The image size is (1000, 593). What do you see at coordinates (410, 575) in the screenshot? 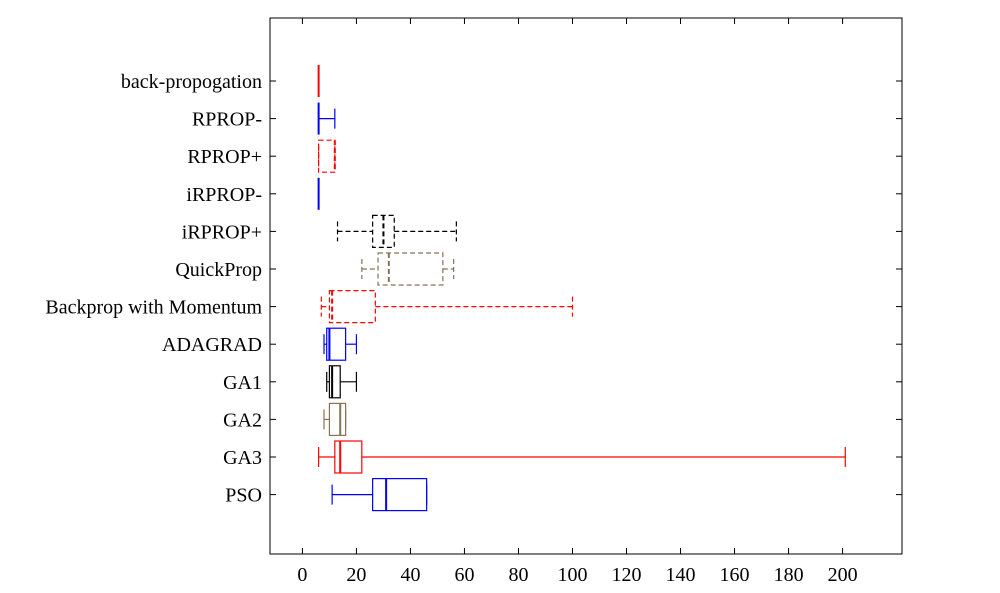
I see `x-tick-label: 40` at bounding box center [410, 575].